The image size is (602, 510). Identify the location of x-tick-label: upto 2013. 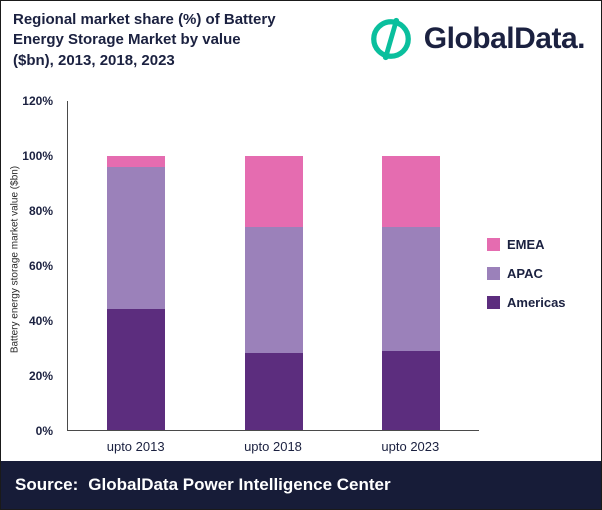
(135, 446).